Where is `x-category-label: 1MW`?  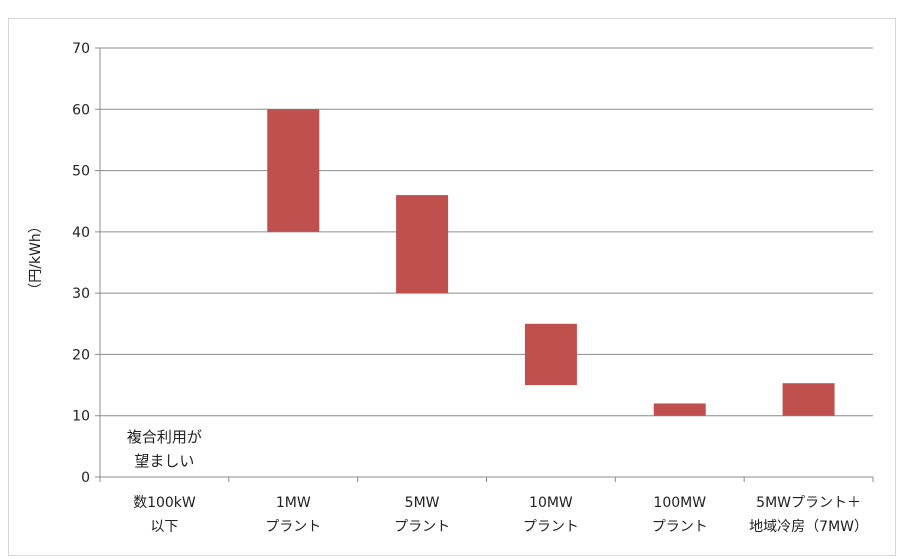 x-category-label: 1MW is located at coordinates (293, 503).